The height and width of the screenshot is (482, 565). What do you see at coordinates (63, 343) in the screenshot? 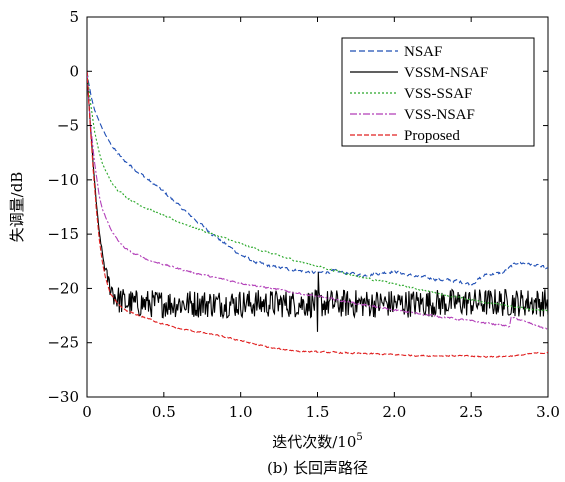
I see `y-tick-label: −25` at bounding box center [63, 343].